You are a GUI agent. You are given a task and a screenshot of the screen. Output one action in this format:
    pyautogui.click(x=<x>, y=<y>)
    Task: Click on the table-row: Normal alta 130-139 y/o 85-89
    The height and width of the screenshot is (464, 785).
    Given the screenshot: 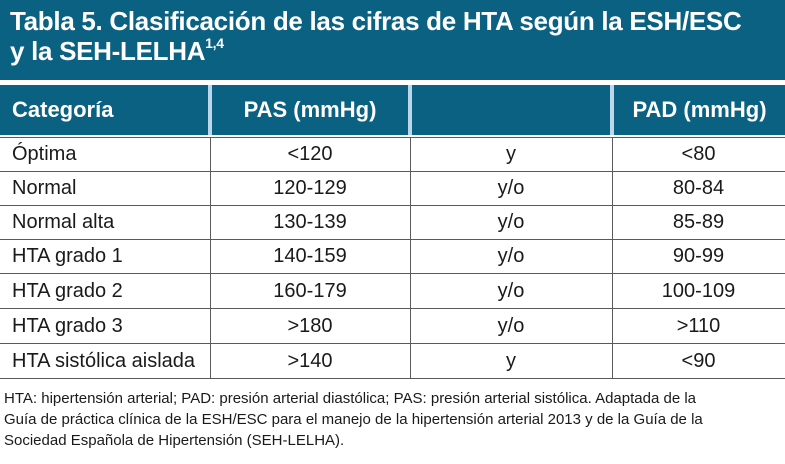 What is the action you would take?
    pyautogui.click(x=392, y=223)
    